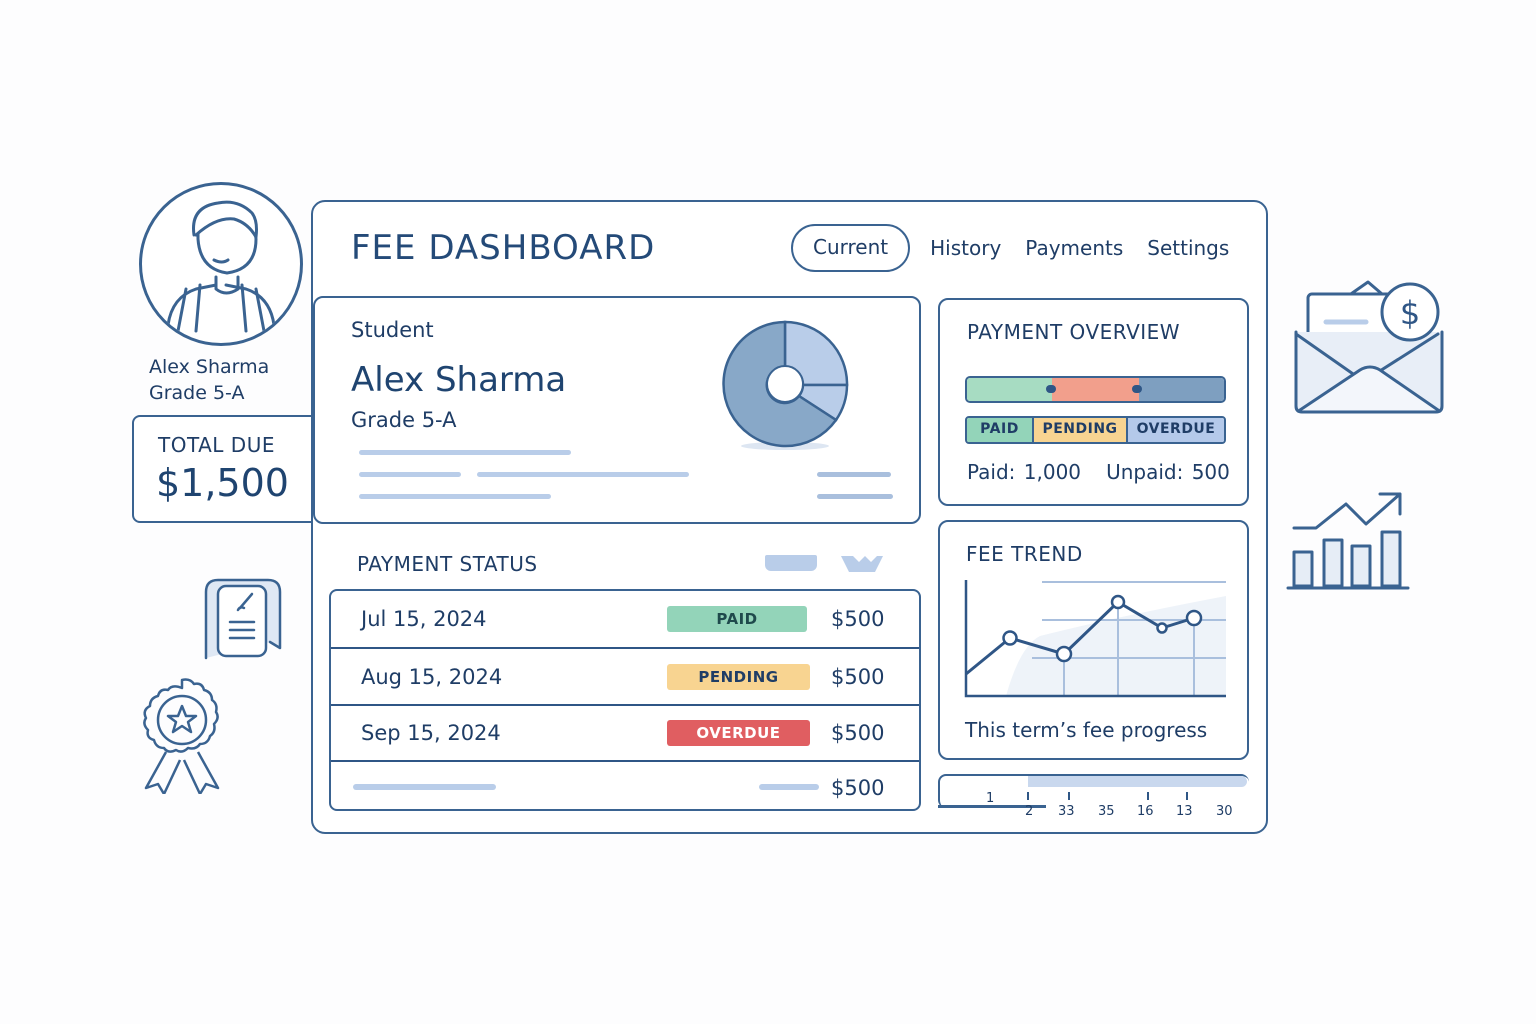 The width and height of the screenshot is (1536, 1024). I want to click on student-grade: Grade 5-A, so click(404, 420).